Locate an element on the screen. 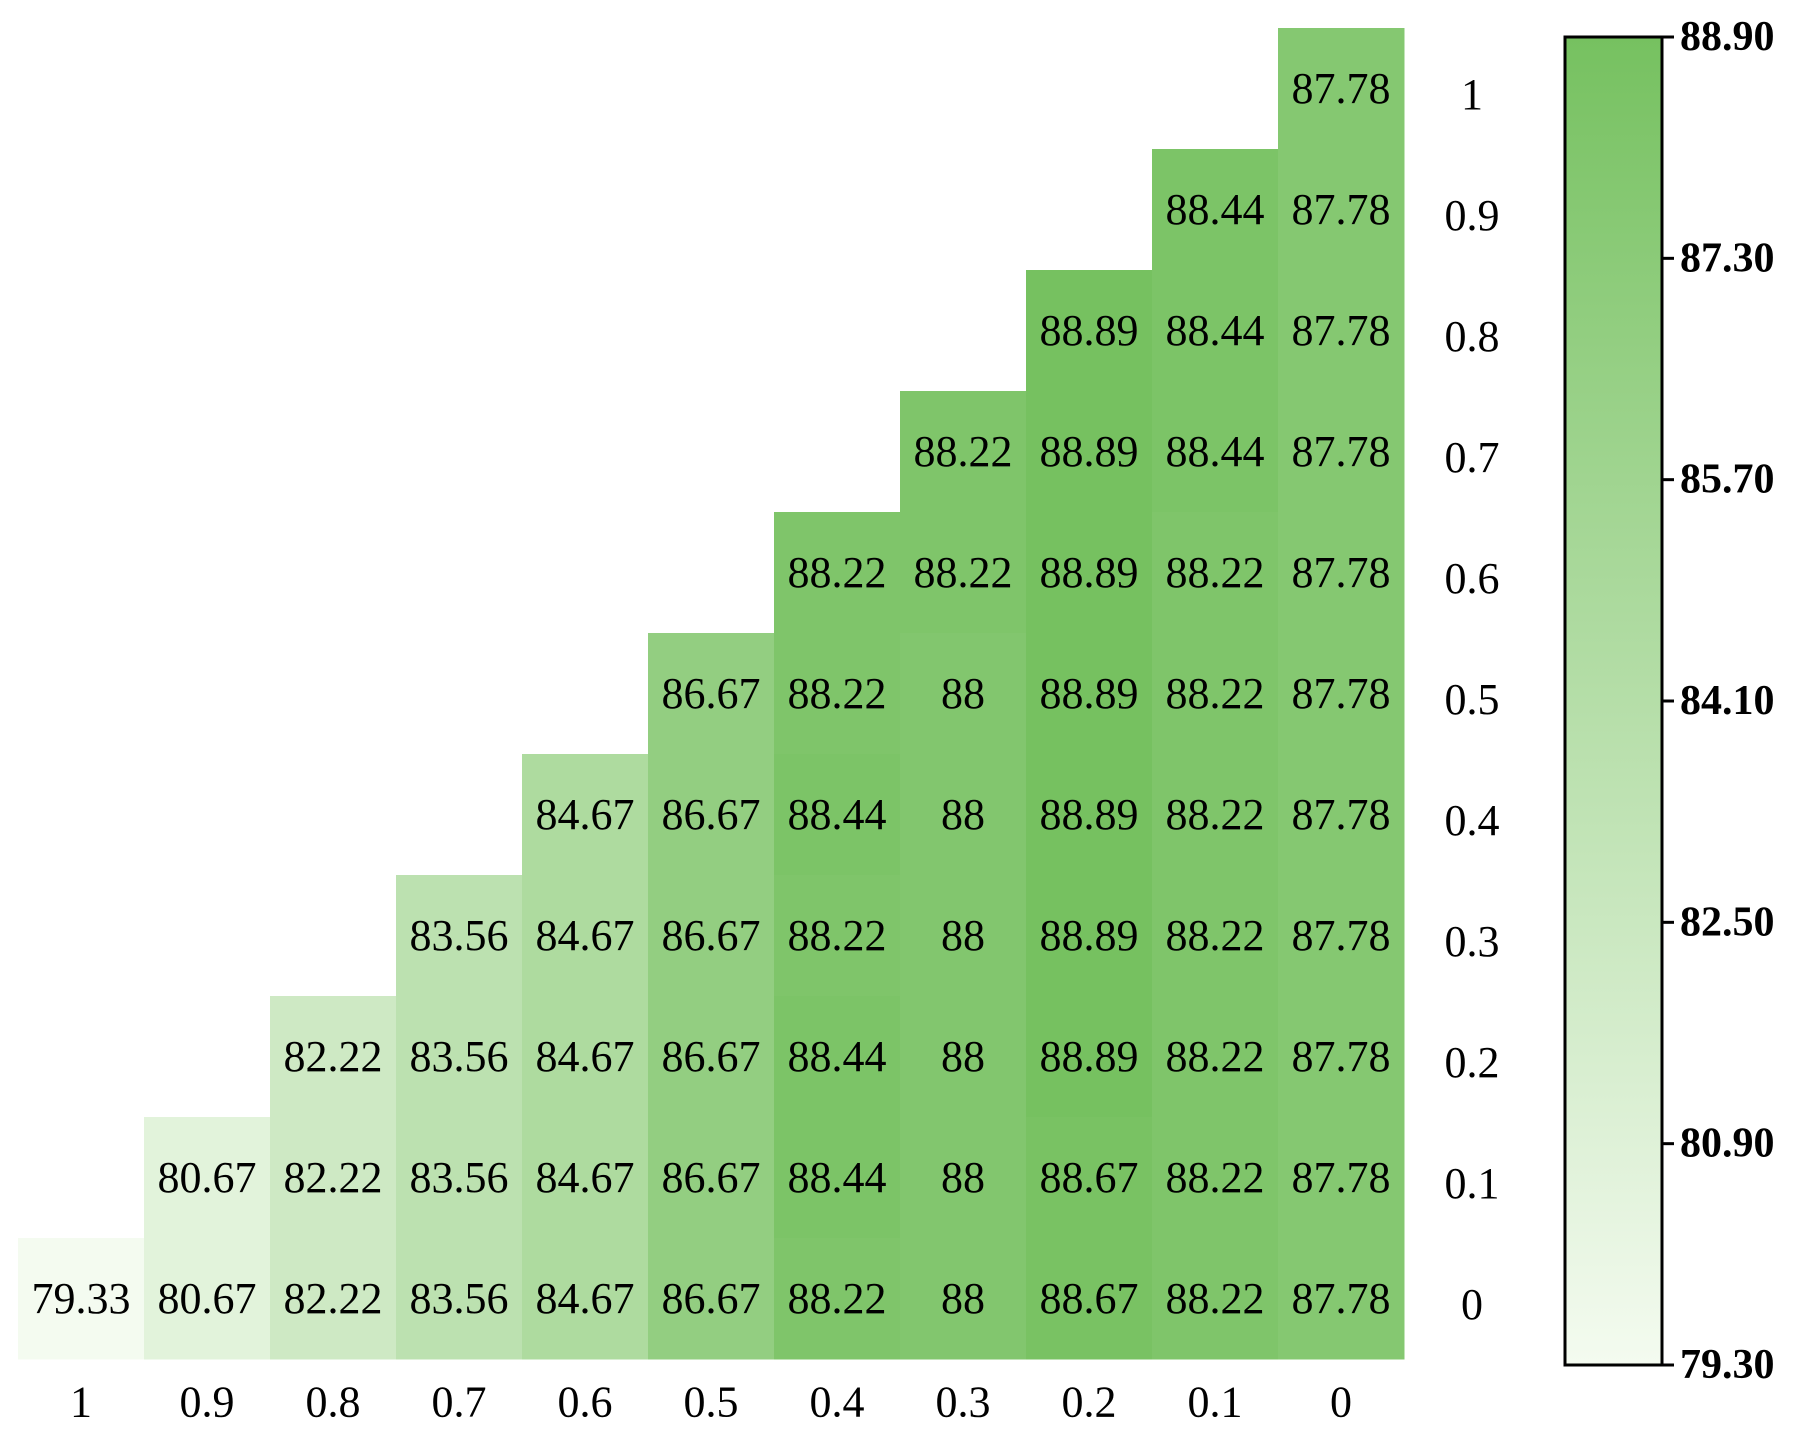 The height and width of the screenshot is (1433, 1800). colorbar-tick-label: 80.90 is located at coordinates (1727, 1144).